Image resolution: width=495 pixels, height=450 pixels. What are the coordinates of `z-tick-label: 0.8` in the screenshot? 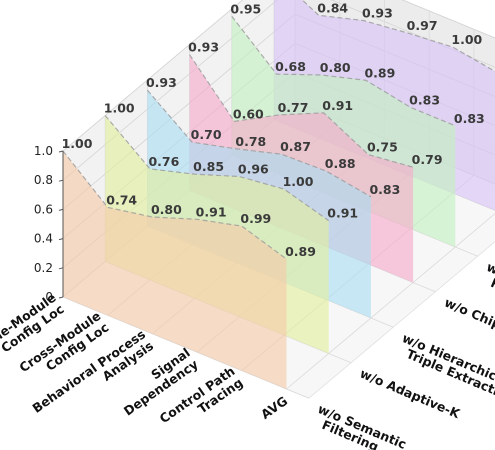 It's located at (43, 180).